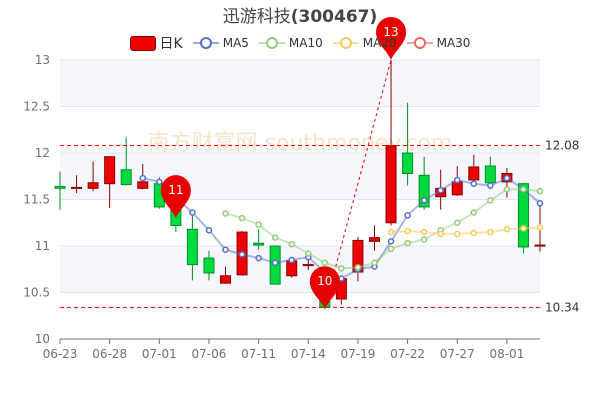 The width and height of the screenshot is (600, 400). Describe the element at coordinates (453, 43) in the screenshot. I see `legend-label: MA30` at that location.